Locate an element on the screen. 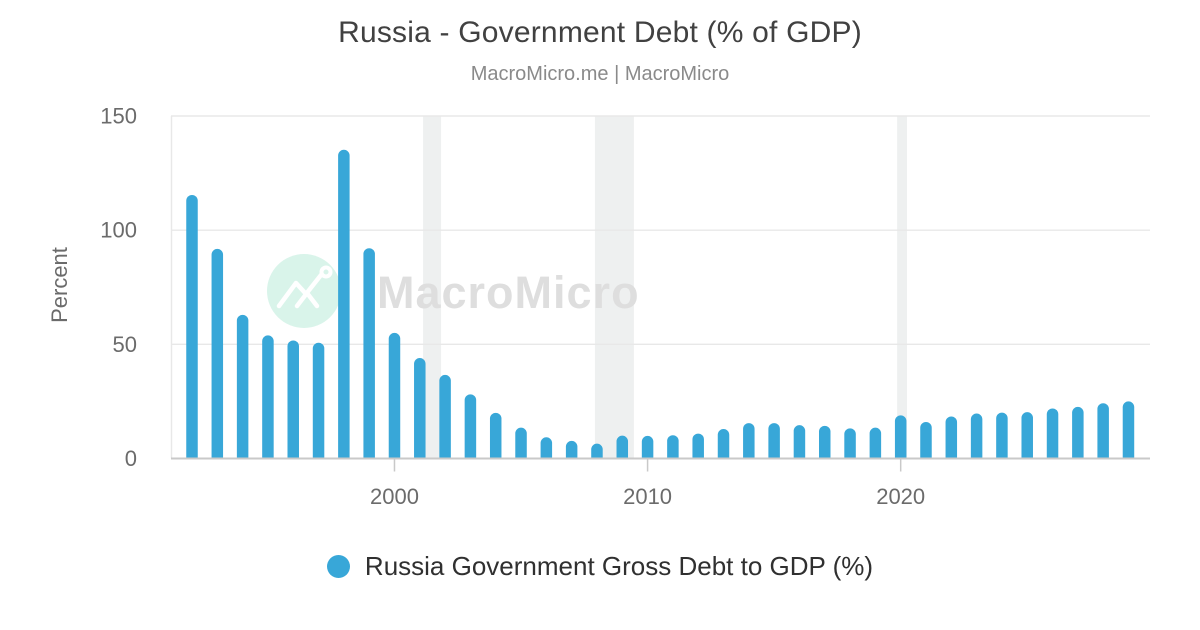 The image size is (1200, 630). bar-2028 is located at coordinates (1103, 431).